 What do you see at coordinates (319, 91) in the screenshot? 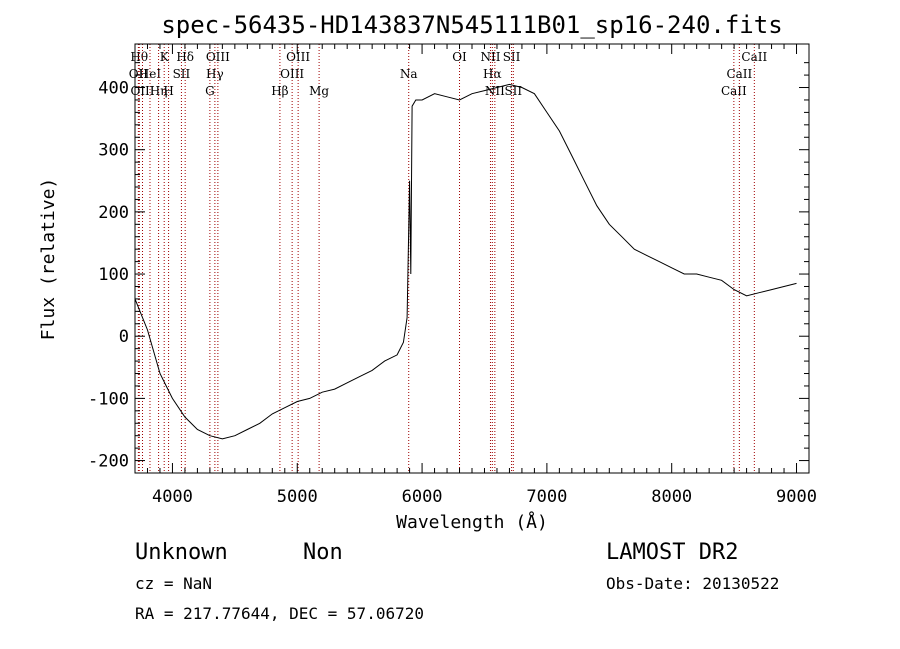
I see `spectral-line-label: Mg` at bounding box center [319, 91].